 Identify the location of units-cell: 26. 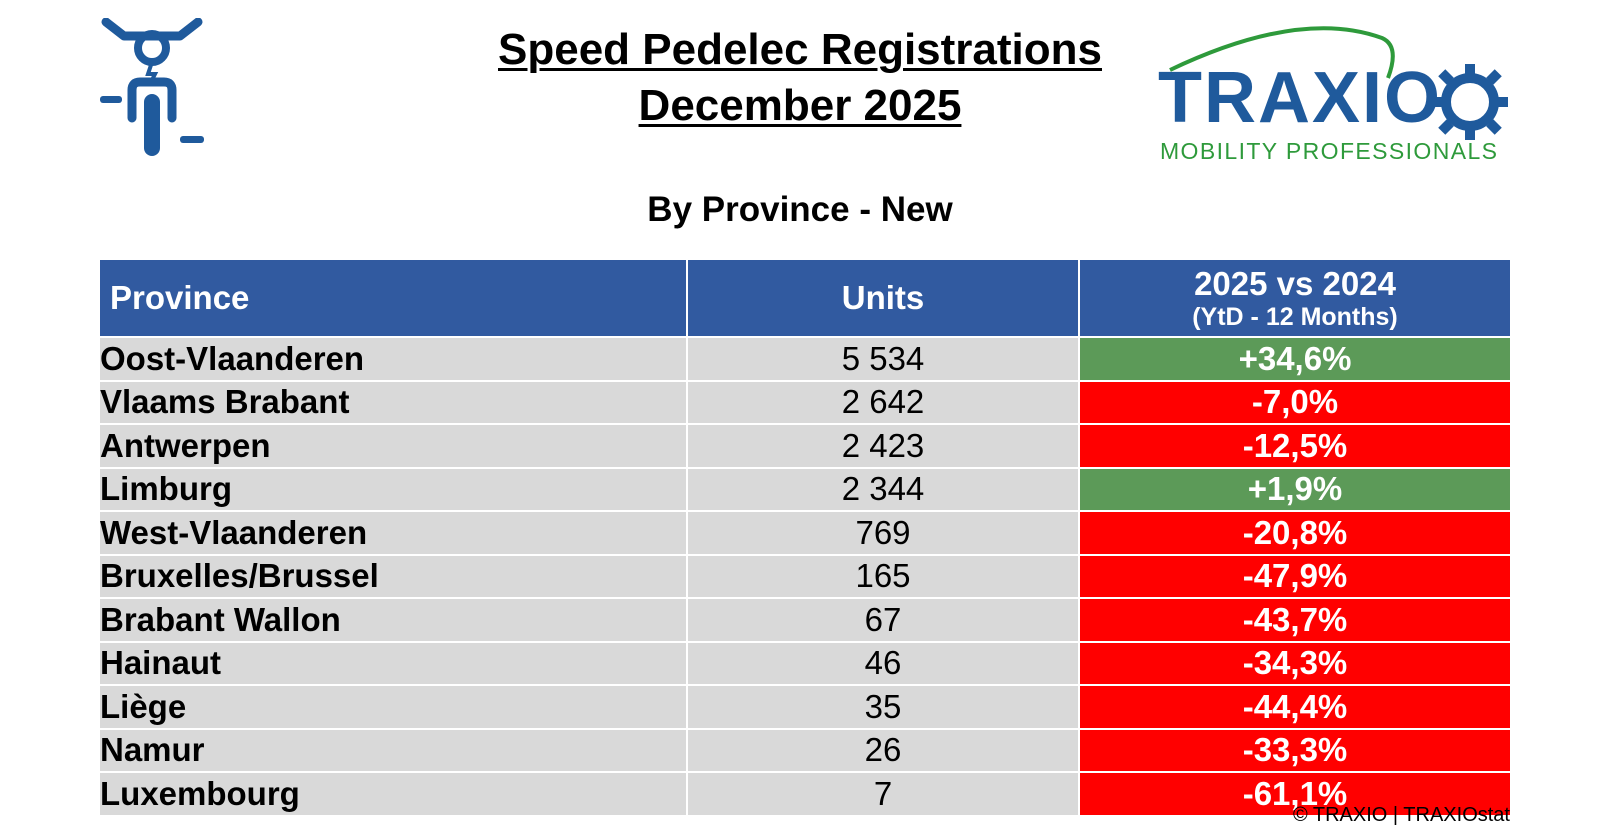
(883, 750).